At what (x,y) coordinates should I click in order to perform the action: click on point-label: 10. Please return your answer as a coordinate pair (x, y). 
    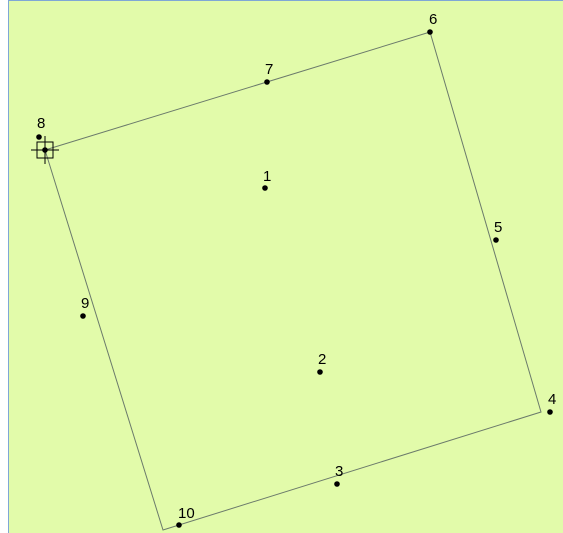
    Looking at the image, I should click on (186, 513).